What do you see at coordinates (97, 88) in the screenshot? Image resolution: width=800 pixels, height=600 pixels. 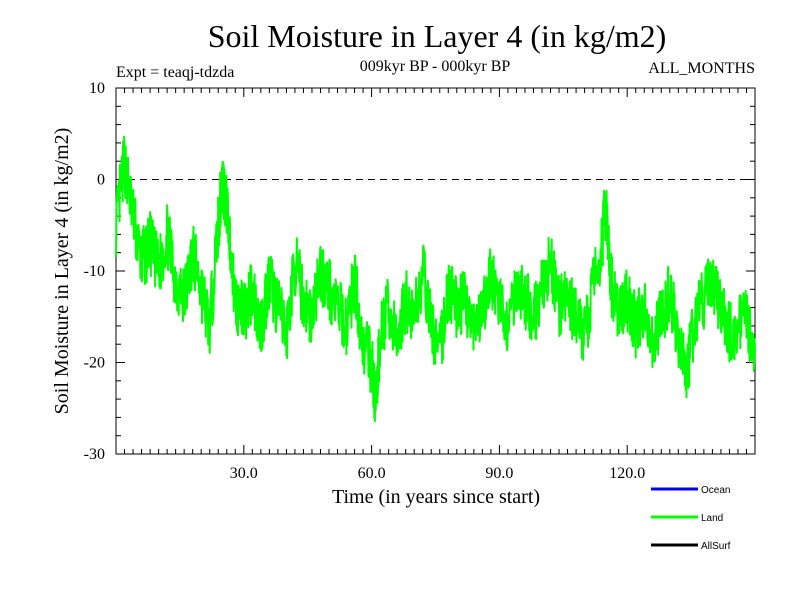 I see `y-tick-label: 10` at bounding box center [97, 88].